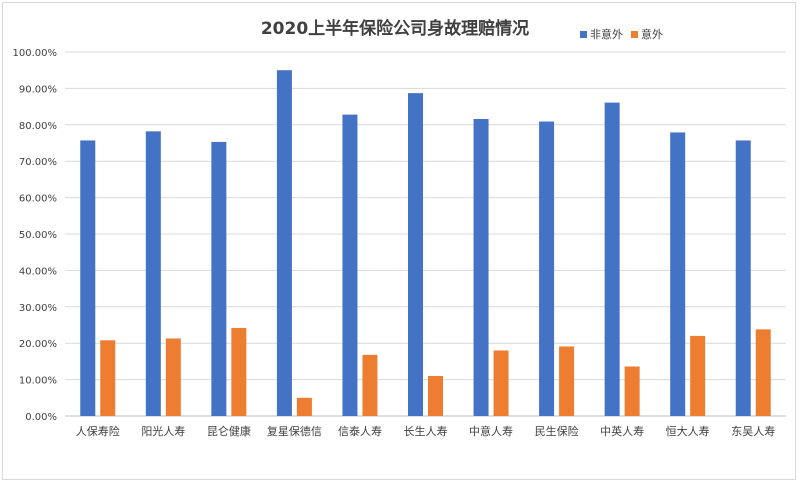  Describe the element at coordinates (622, 431) in the screenshot. I see `x-tick-label: 中英人寿` at that location.